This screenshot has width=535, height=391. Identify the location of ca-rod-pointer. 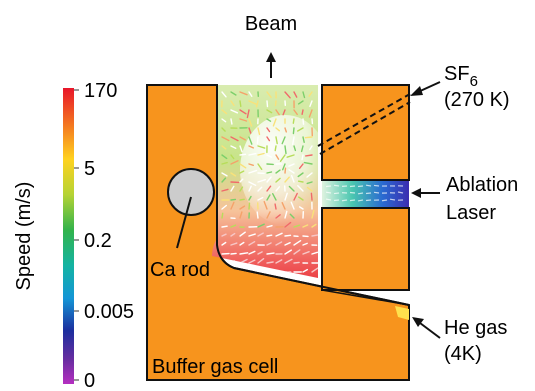
(184, 222).